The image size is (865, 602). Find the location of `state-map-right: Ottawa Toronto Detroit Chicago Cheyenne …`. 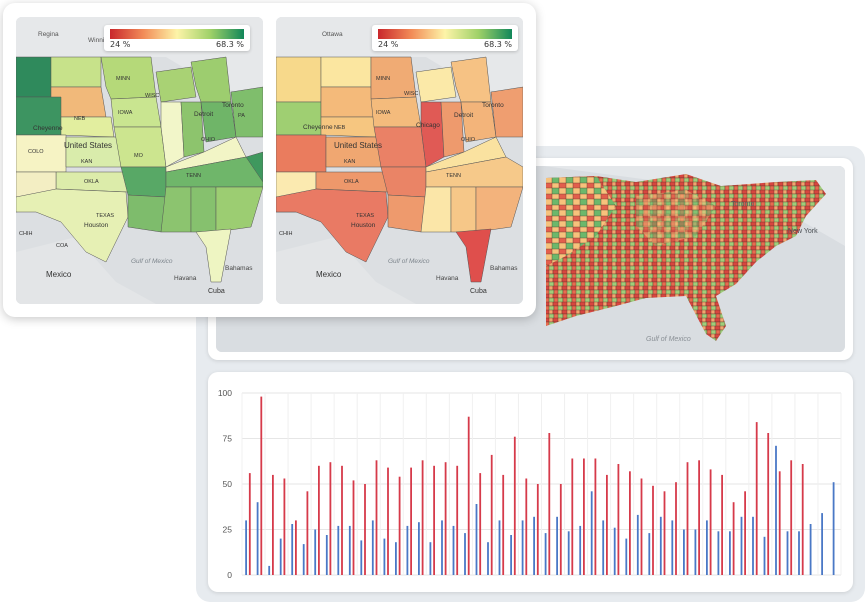

state-map-right: Ottawa Toronto Detroit Chicago Cheyenne … is located at coordinates (399, 160).